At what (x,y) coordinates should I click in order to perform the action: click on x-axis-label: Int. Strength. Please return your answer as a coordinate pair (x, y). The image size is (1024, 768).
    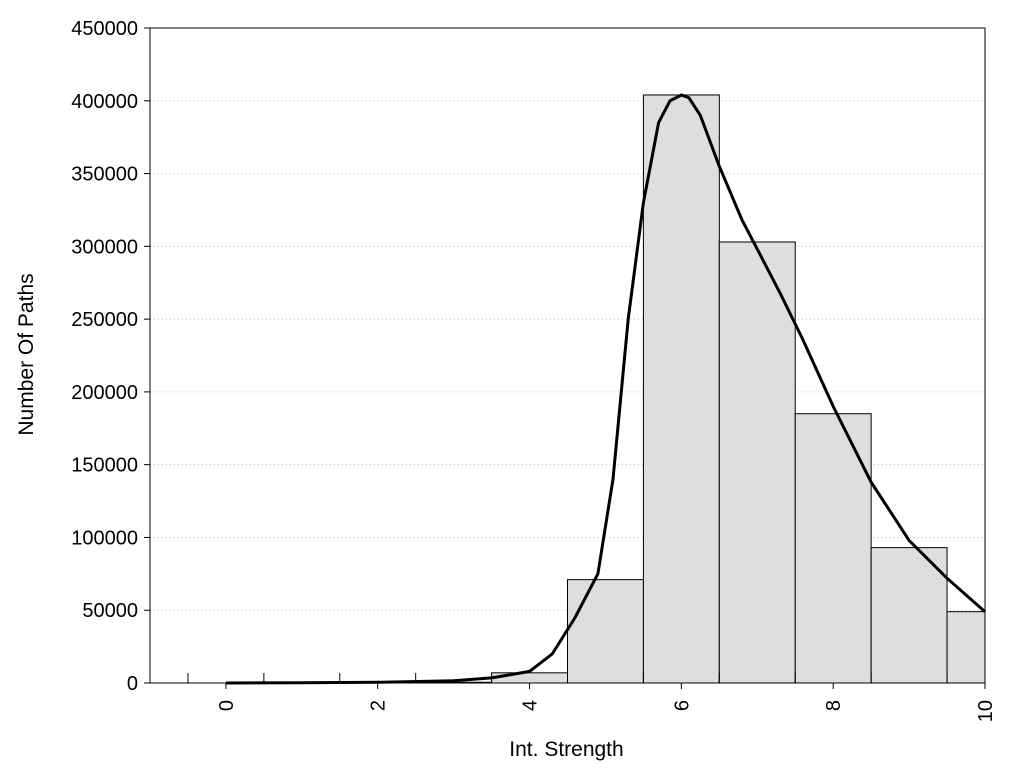
    Looking at the image, I should click on (566, 749).